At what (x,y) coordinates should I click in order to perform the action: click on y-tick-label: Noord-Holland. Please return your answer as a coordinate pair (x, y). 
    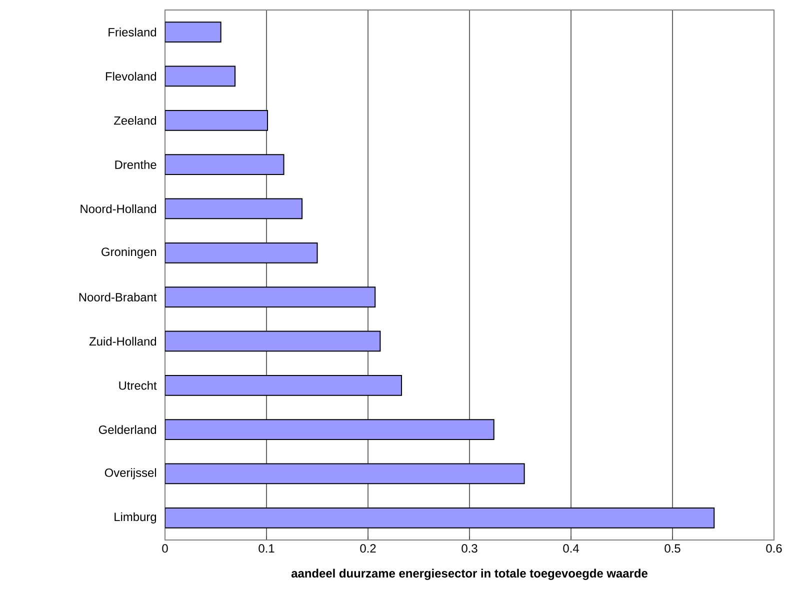
    Looking at the image, I should click on (118, 209).